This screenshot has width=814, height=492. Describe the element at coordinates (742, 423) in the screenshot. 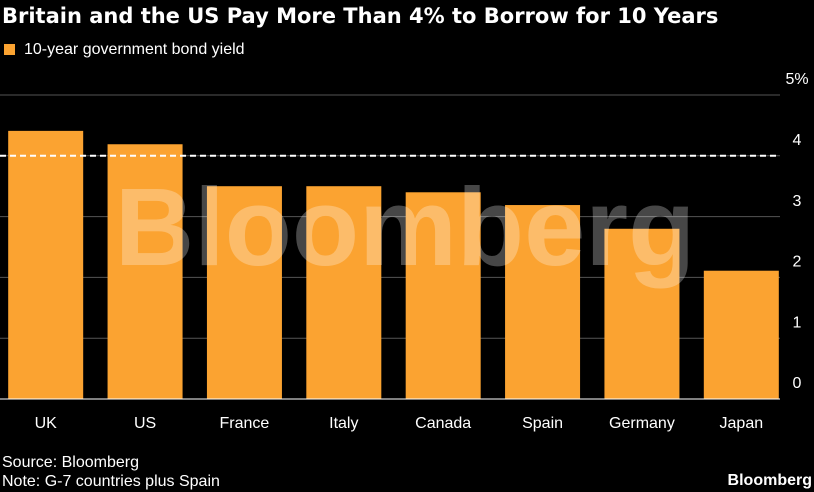

I see `x-tick-label: Japan` at that location.